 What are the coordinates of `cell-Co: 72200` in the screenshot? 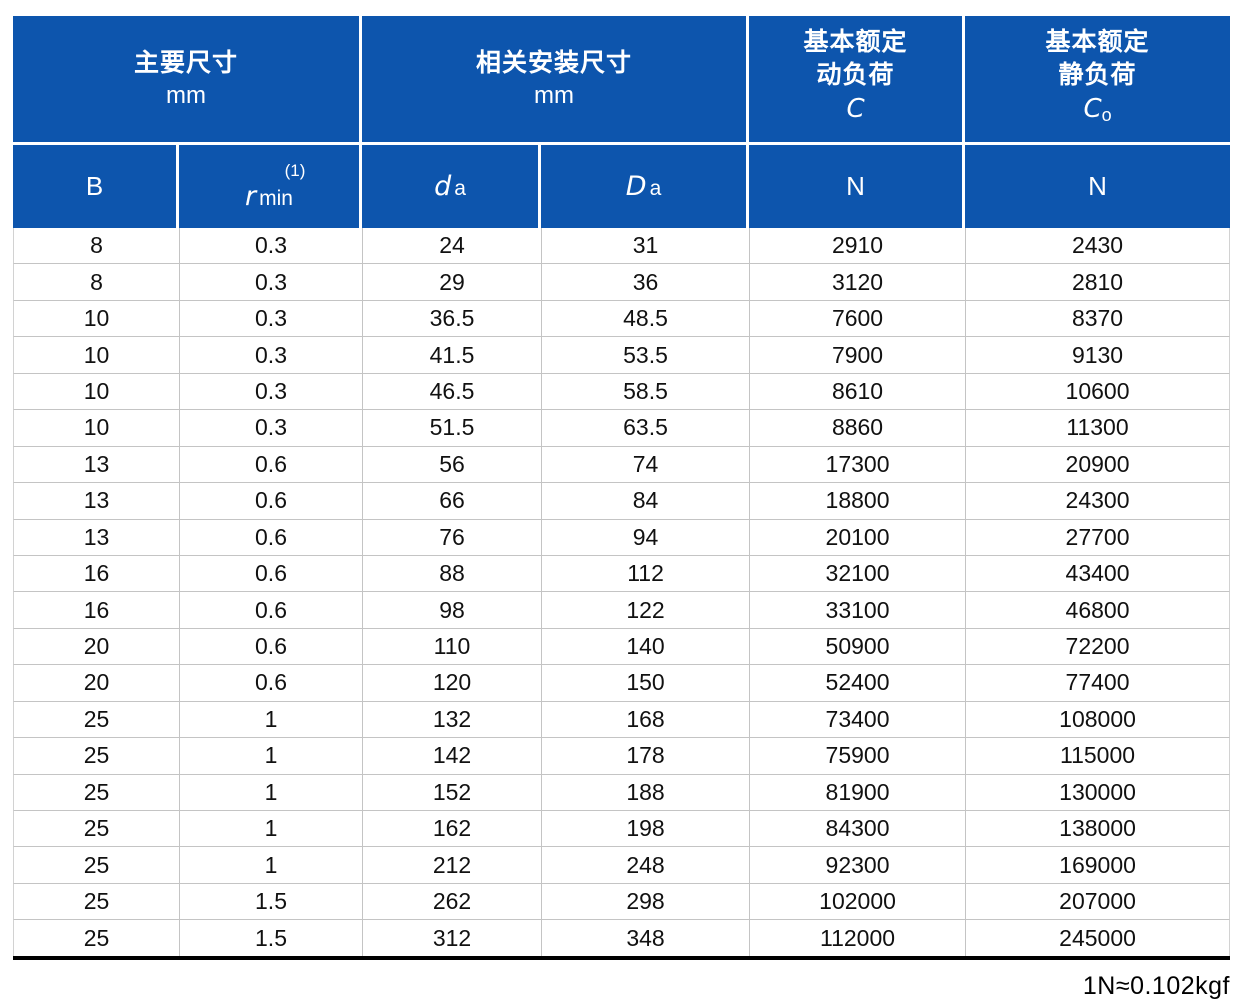 It's located at (1098, 646).